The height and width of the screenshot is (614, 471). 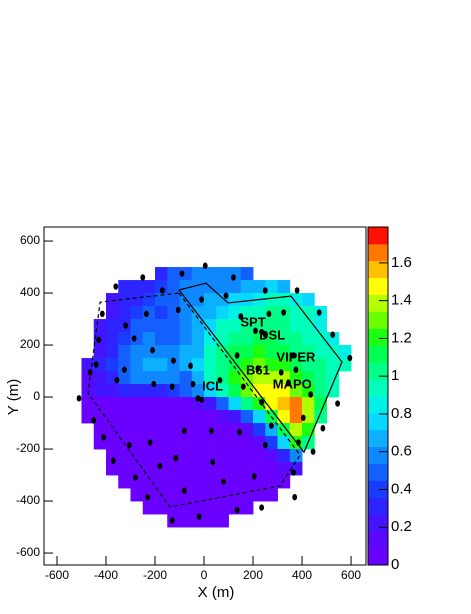 What do you see at coordinates (401, 451) in the screenshot?
I see `z-tick-label: 0.6` at bounding box center [401, 451].